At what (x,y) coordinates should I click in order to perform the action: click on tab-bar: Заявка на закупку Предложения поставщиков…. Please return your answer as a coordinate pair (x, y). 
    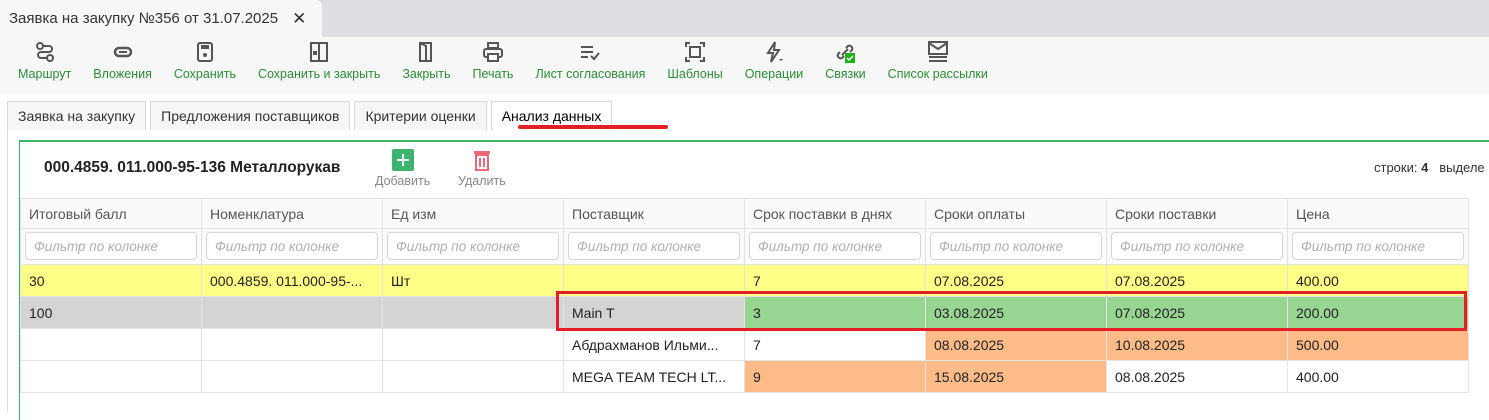
    Looking at the image, I should click on (311, 115).